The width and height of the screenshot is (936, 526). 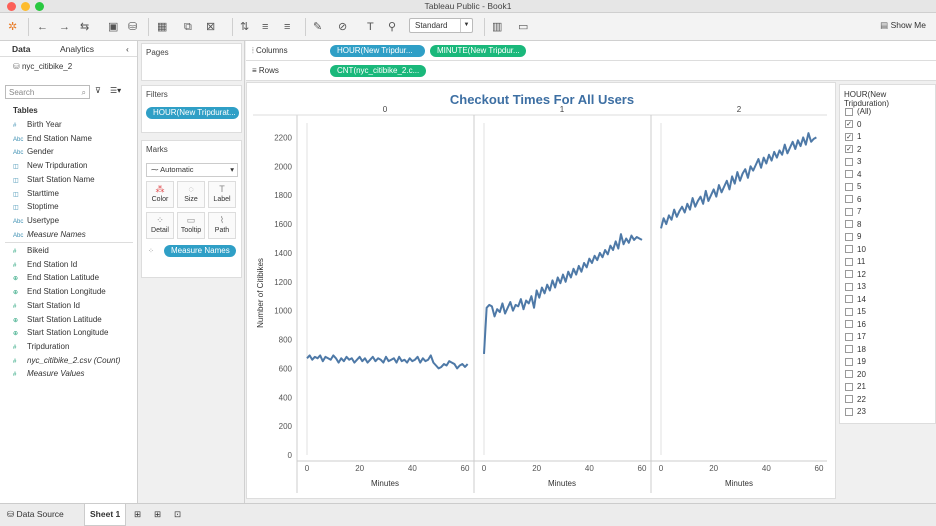 What do you see at coordinates (85, 27) in the screenshot?
I see `swap-icon: ⇆` at bounding box center [85, 27].